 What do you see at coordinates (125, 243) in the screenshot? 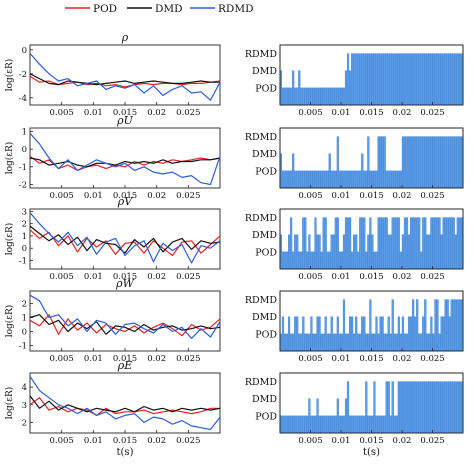
I see `line-panel-3-series-pod` at bounding box center [125, 243].